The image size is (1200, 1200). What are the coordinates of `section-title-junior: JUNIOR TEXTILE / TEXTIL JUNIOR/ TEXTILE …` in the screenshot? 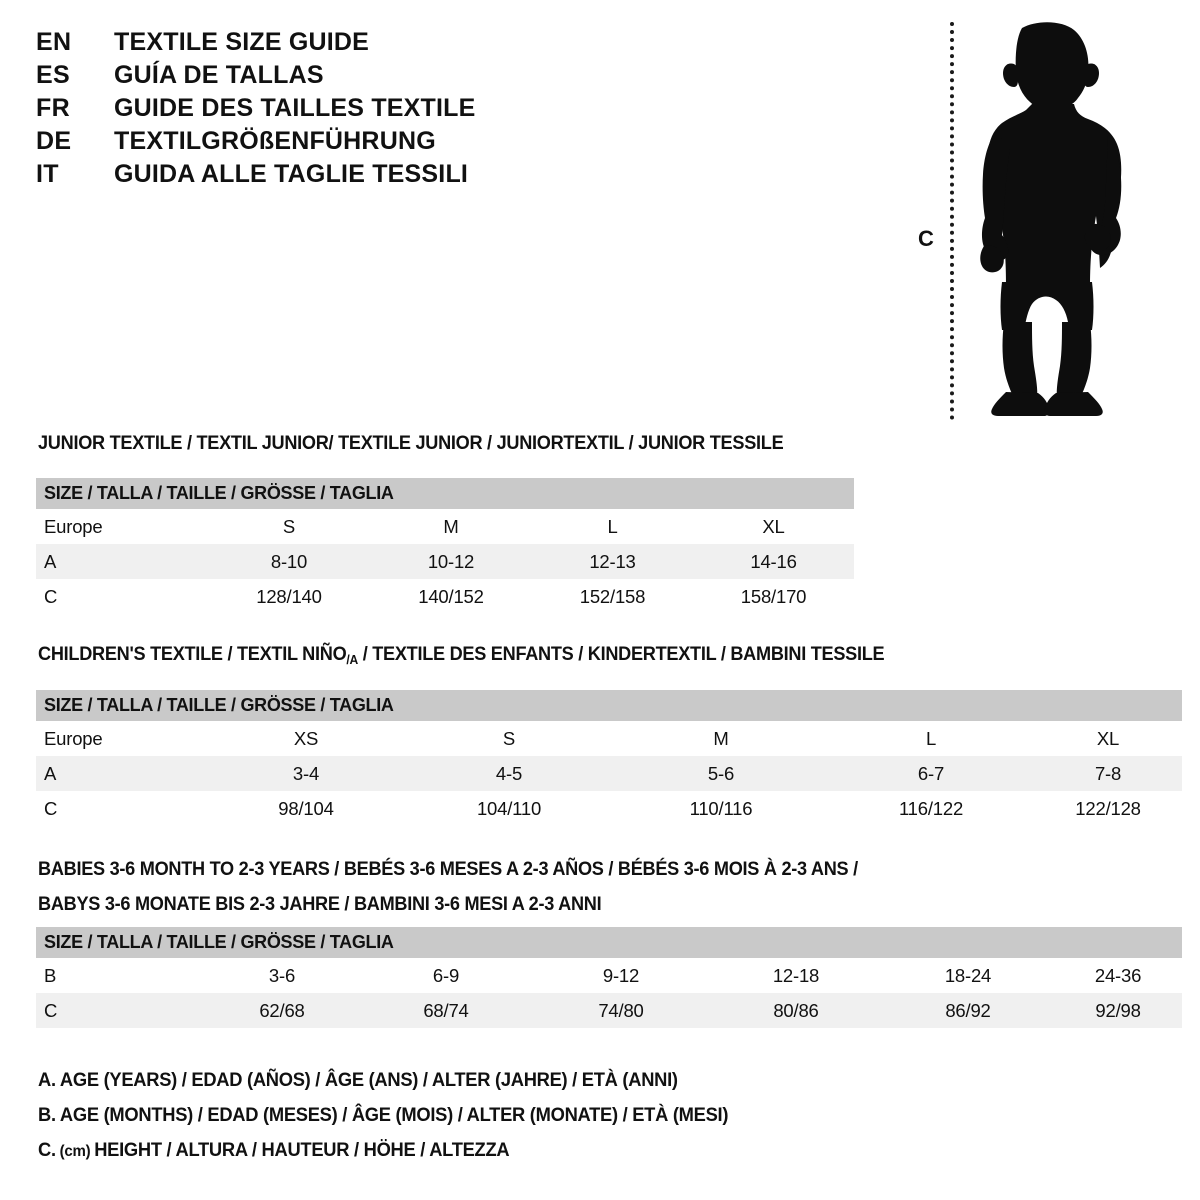 It's located at (411, 443).